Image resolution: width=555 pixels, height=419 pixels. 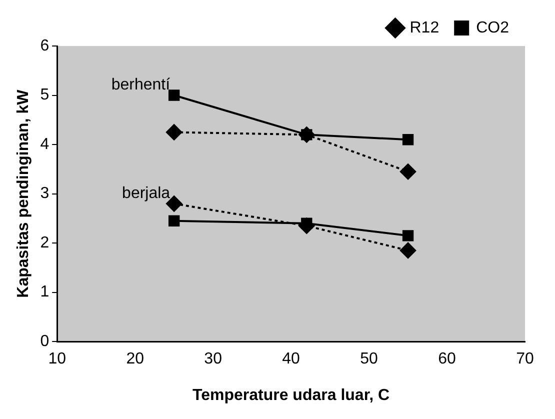 I want to click on annotation: berhentí, so click(x=141, y=85).